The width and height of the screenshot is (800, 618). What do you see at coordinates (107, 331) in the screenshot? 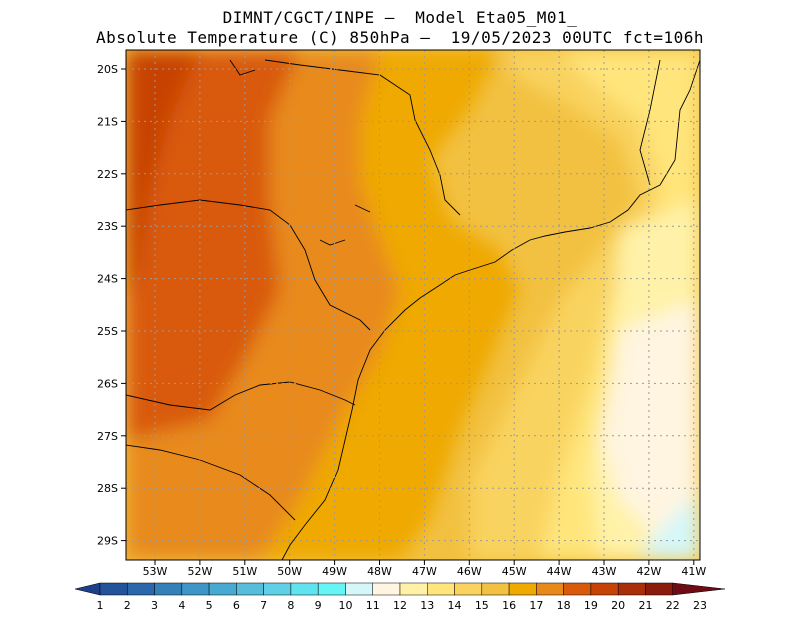
I see `lat-label: 25S` at bounding box center [107, 331].